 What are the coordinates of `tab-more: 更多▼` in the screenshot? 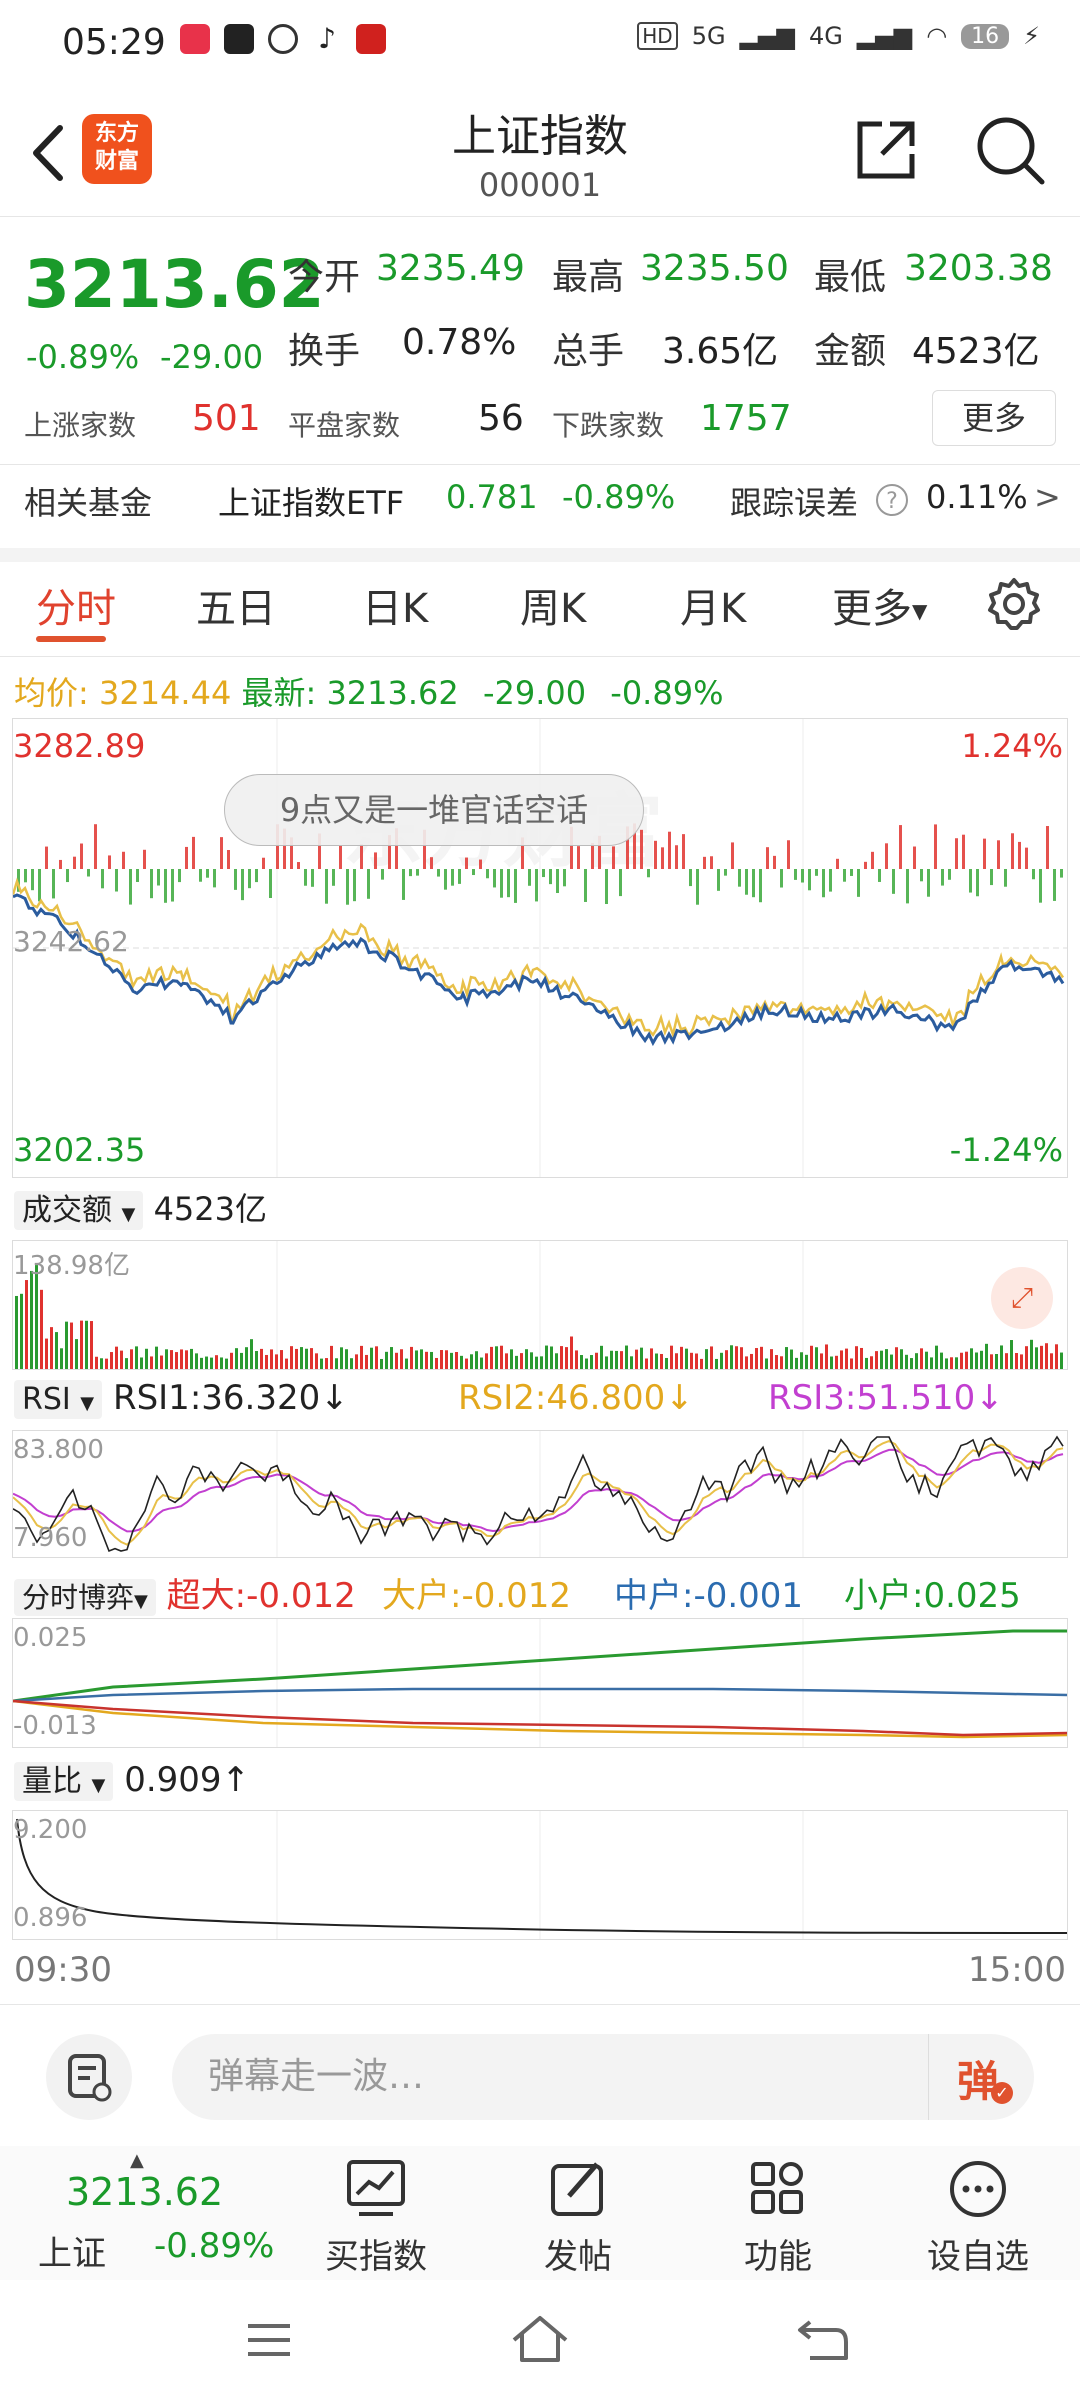 It's located at (879, 605).